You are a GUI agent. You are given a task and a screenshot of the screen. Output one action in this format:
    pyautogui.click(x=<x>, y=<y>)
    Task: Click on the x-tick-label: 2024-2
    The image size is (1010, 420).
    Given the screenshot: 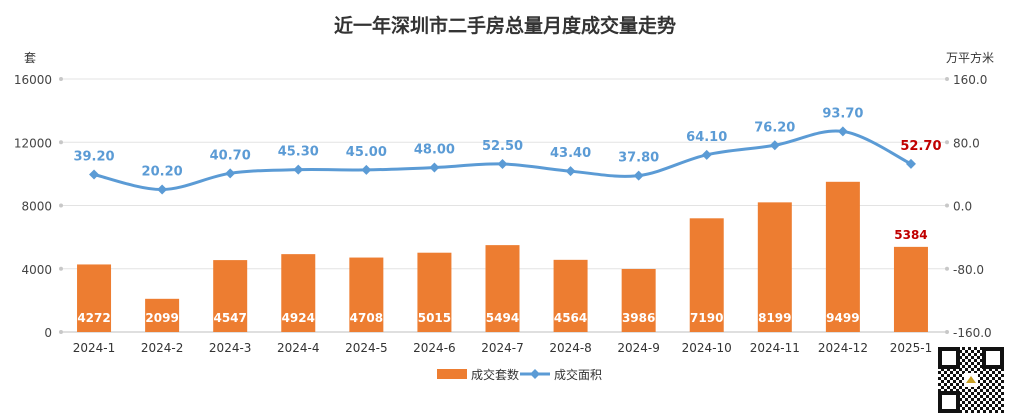 What is the action you would take?
    pyautogui.click(x=162, y=348)
    